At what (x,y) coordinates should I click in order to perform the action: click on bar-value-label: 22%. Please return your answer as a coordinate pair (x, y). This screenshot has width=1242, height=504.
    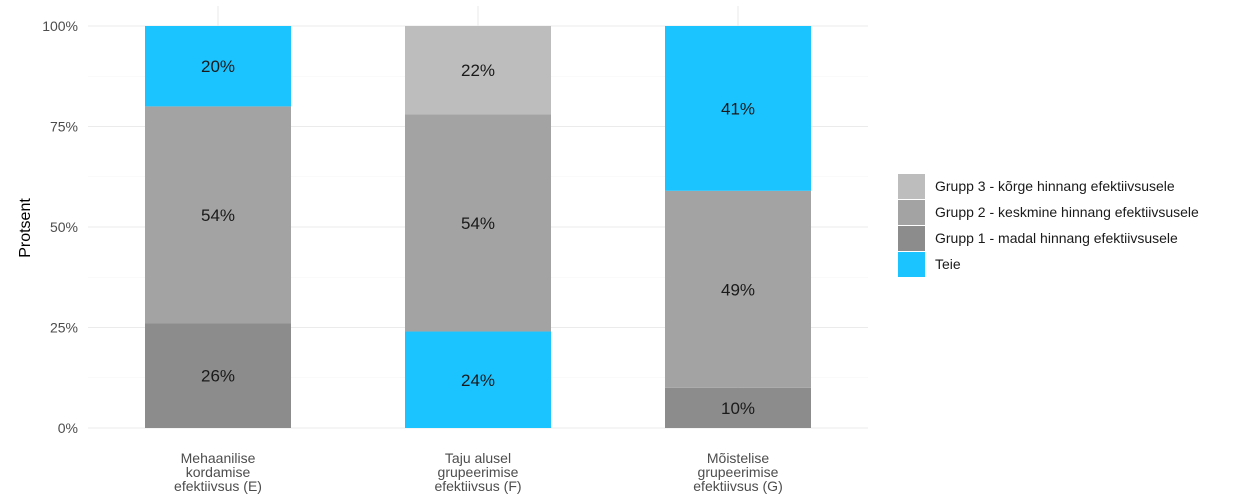
    Looking at the image, I should click on (478, 70).